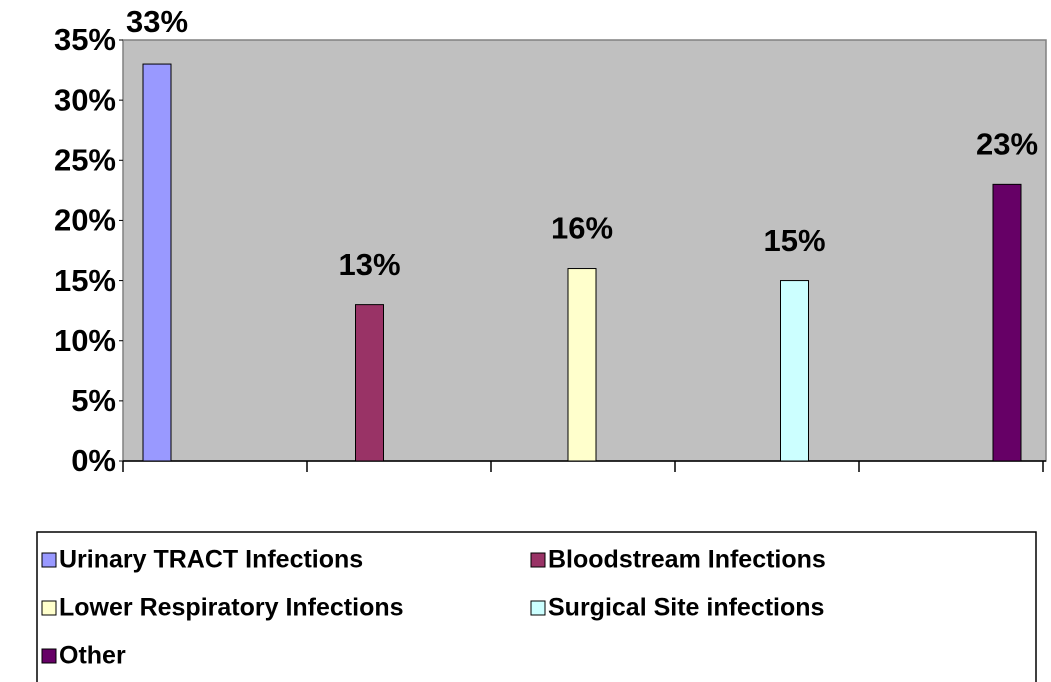 The width and height of the screenshot is (1051, 682). I want to click on y-tick-label: 10%, so click(85, 340).